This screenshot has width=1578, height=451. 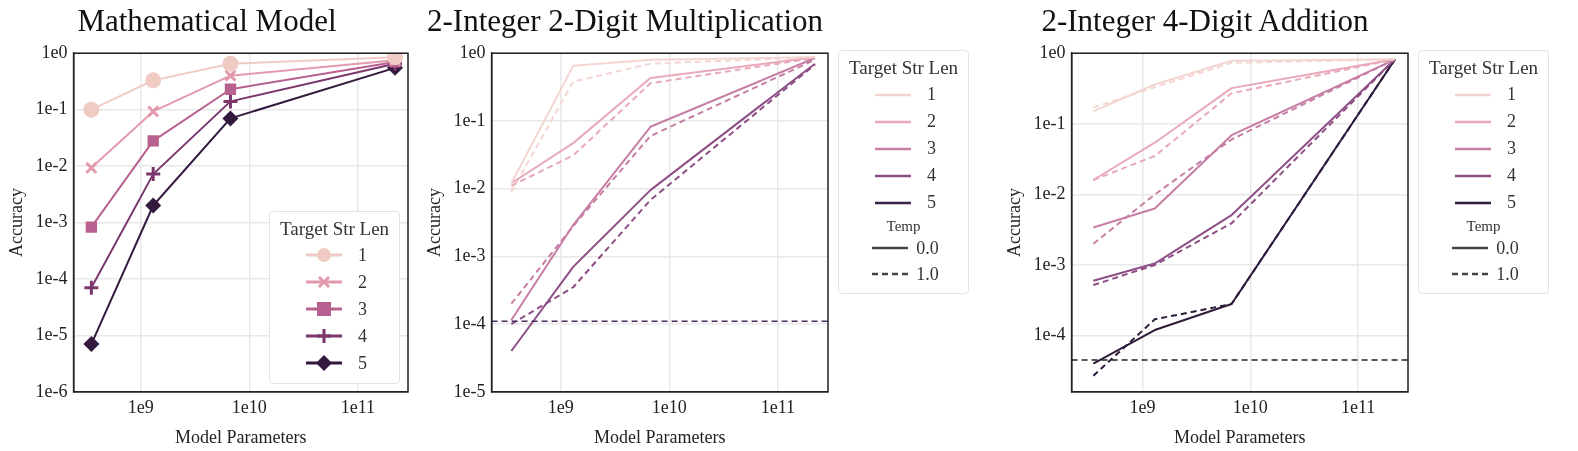 I want to click on chart-title: 2-Integer 4-Digit Addition, so click(x=1205, y=20).